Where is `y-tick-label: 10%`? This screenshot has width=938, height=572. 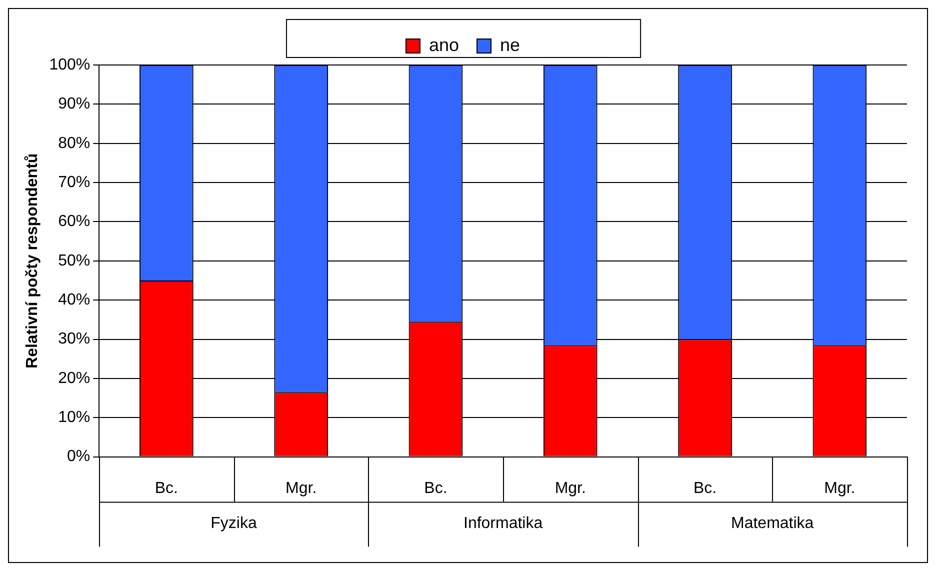
y-tick-label: 10% is located at coordinates (74, 417).